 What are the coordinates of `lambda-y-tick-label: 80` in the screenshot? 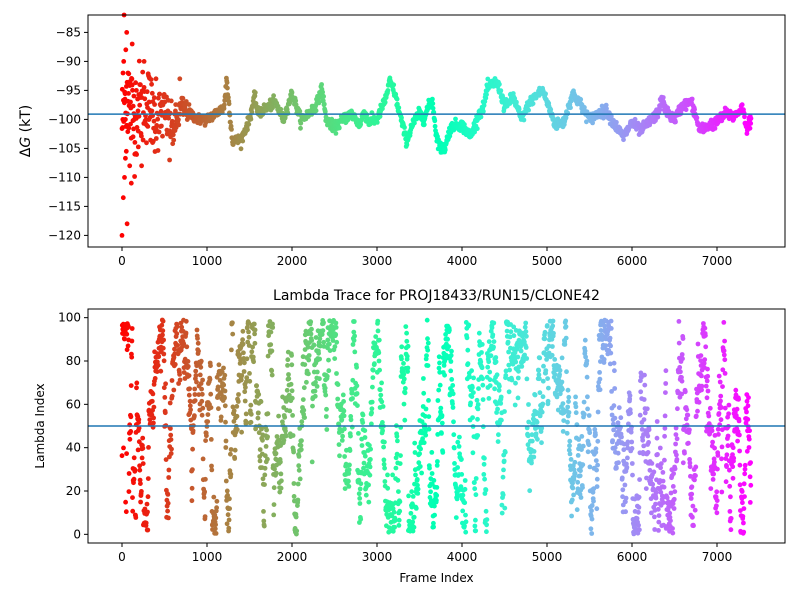 It's located at (73, 361).